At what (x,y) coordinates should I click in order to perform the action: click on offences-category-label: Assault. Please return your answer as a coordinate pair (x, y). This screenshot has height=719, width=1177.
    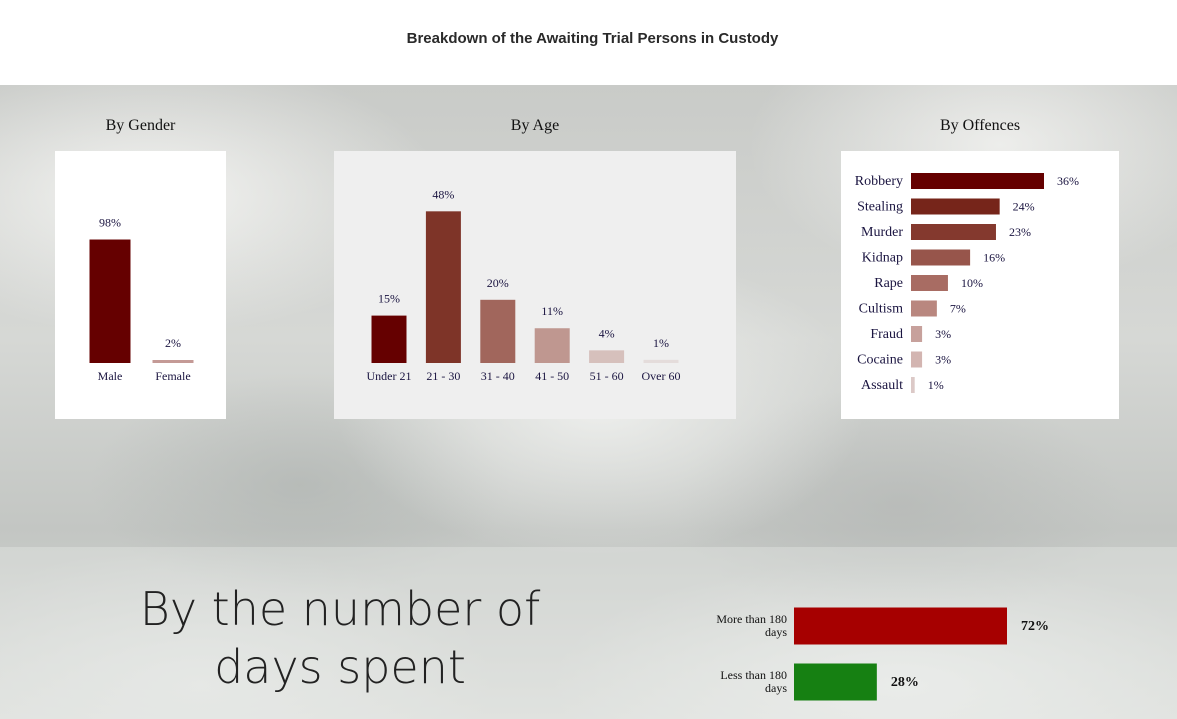
    Looking at the image, I should click on (882, 385).